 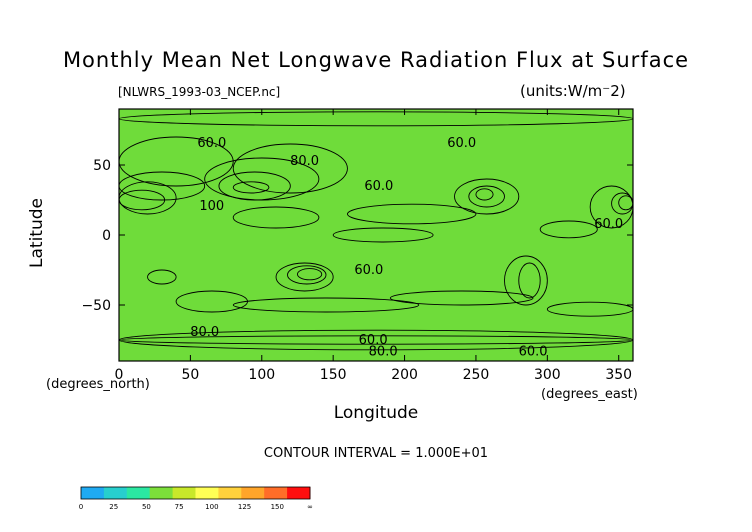 What do you see at coordinates (376, 453) in the screenshot?
I see `contour-interval-label: CONTOUR INTERVAL = 1.000E+01` at bounding box center [376, 453].